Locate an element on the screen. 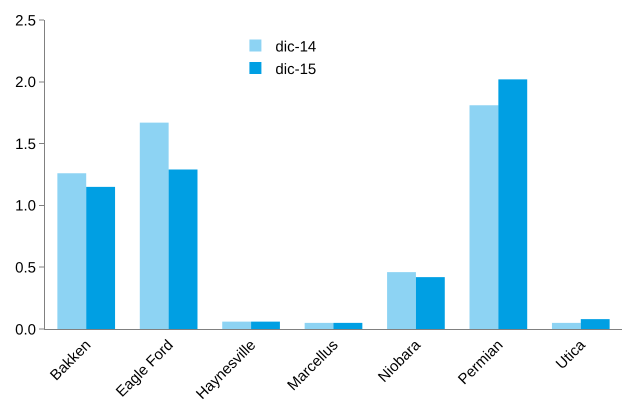 The image size is (637, 415). y-tick-label: 2.0 is located at coordinates (25, 83).